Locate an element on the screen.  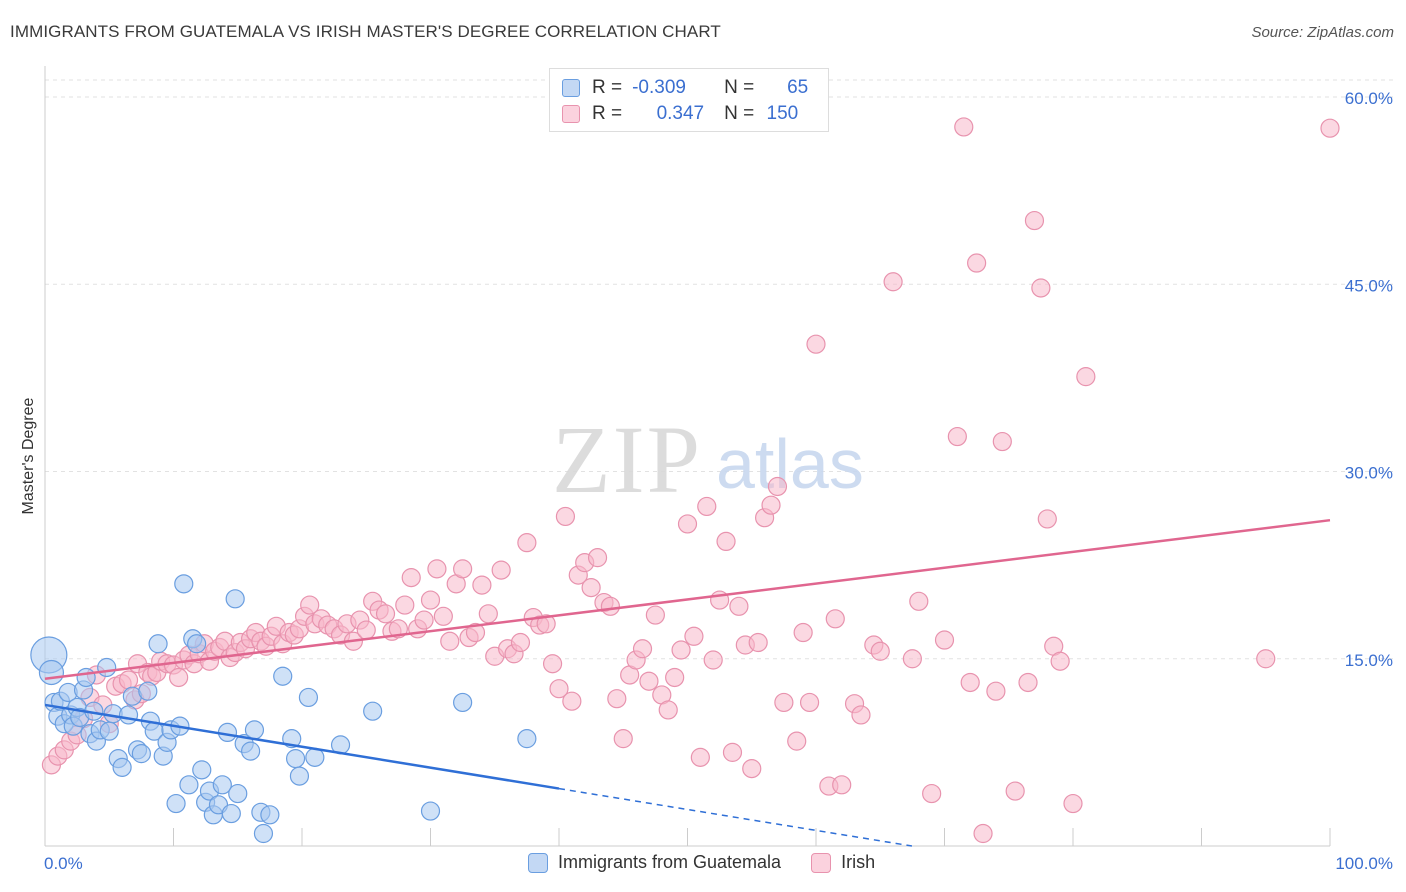
stats-legend: R = -0.309 N = 65 R = 0.347 N = 150 is located at coordinates (689, 100).